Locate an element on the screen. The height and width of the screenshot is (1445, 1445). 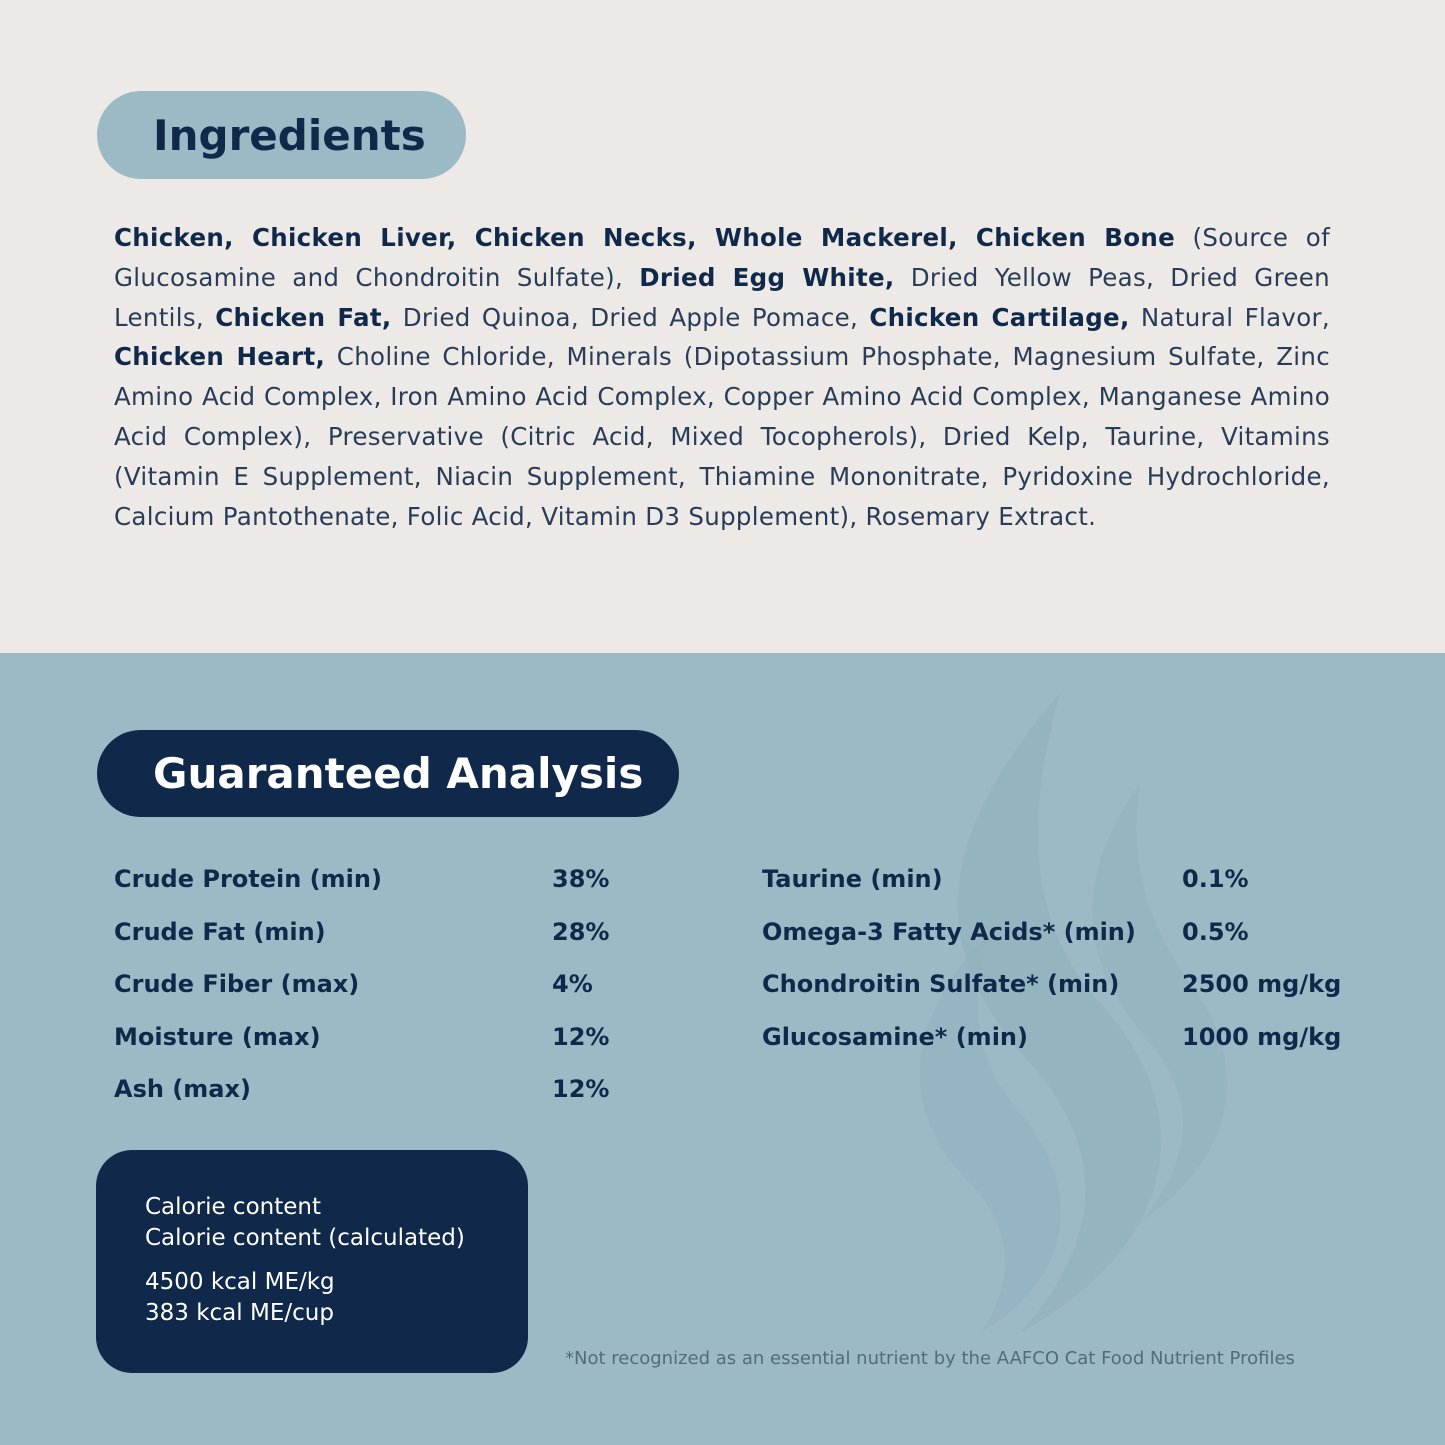
ingredients-title: Ingredients is located at coordinates (281, 135).